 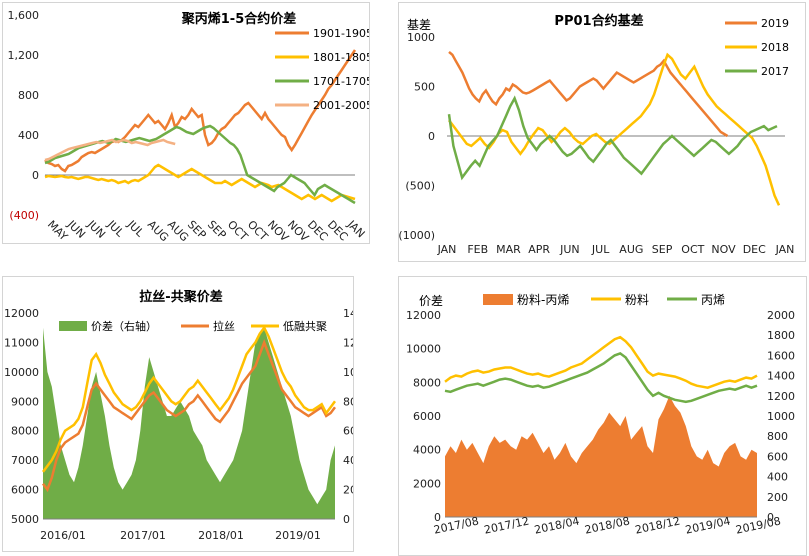 What do you see at coordinates (305, 326) in the screenshot?
I see `legend-label: 低融共聚` at bounding box center [305, 326].